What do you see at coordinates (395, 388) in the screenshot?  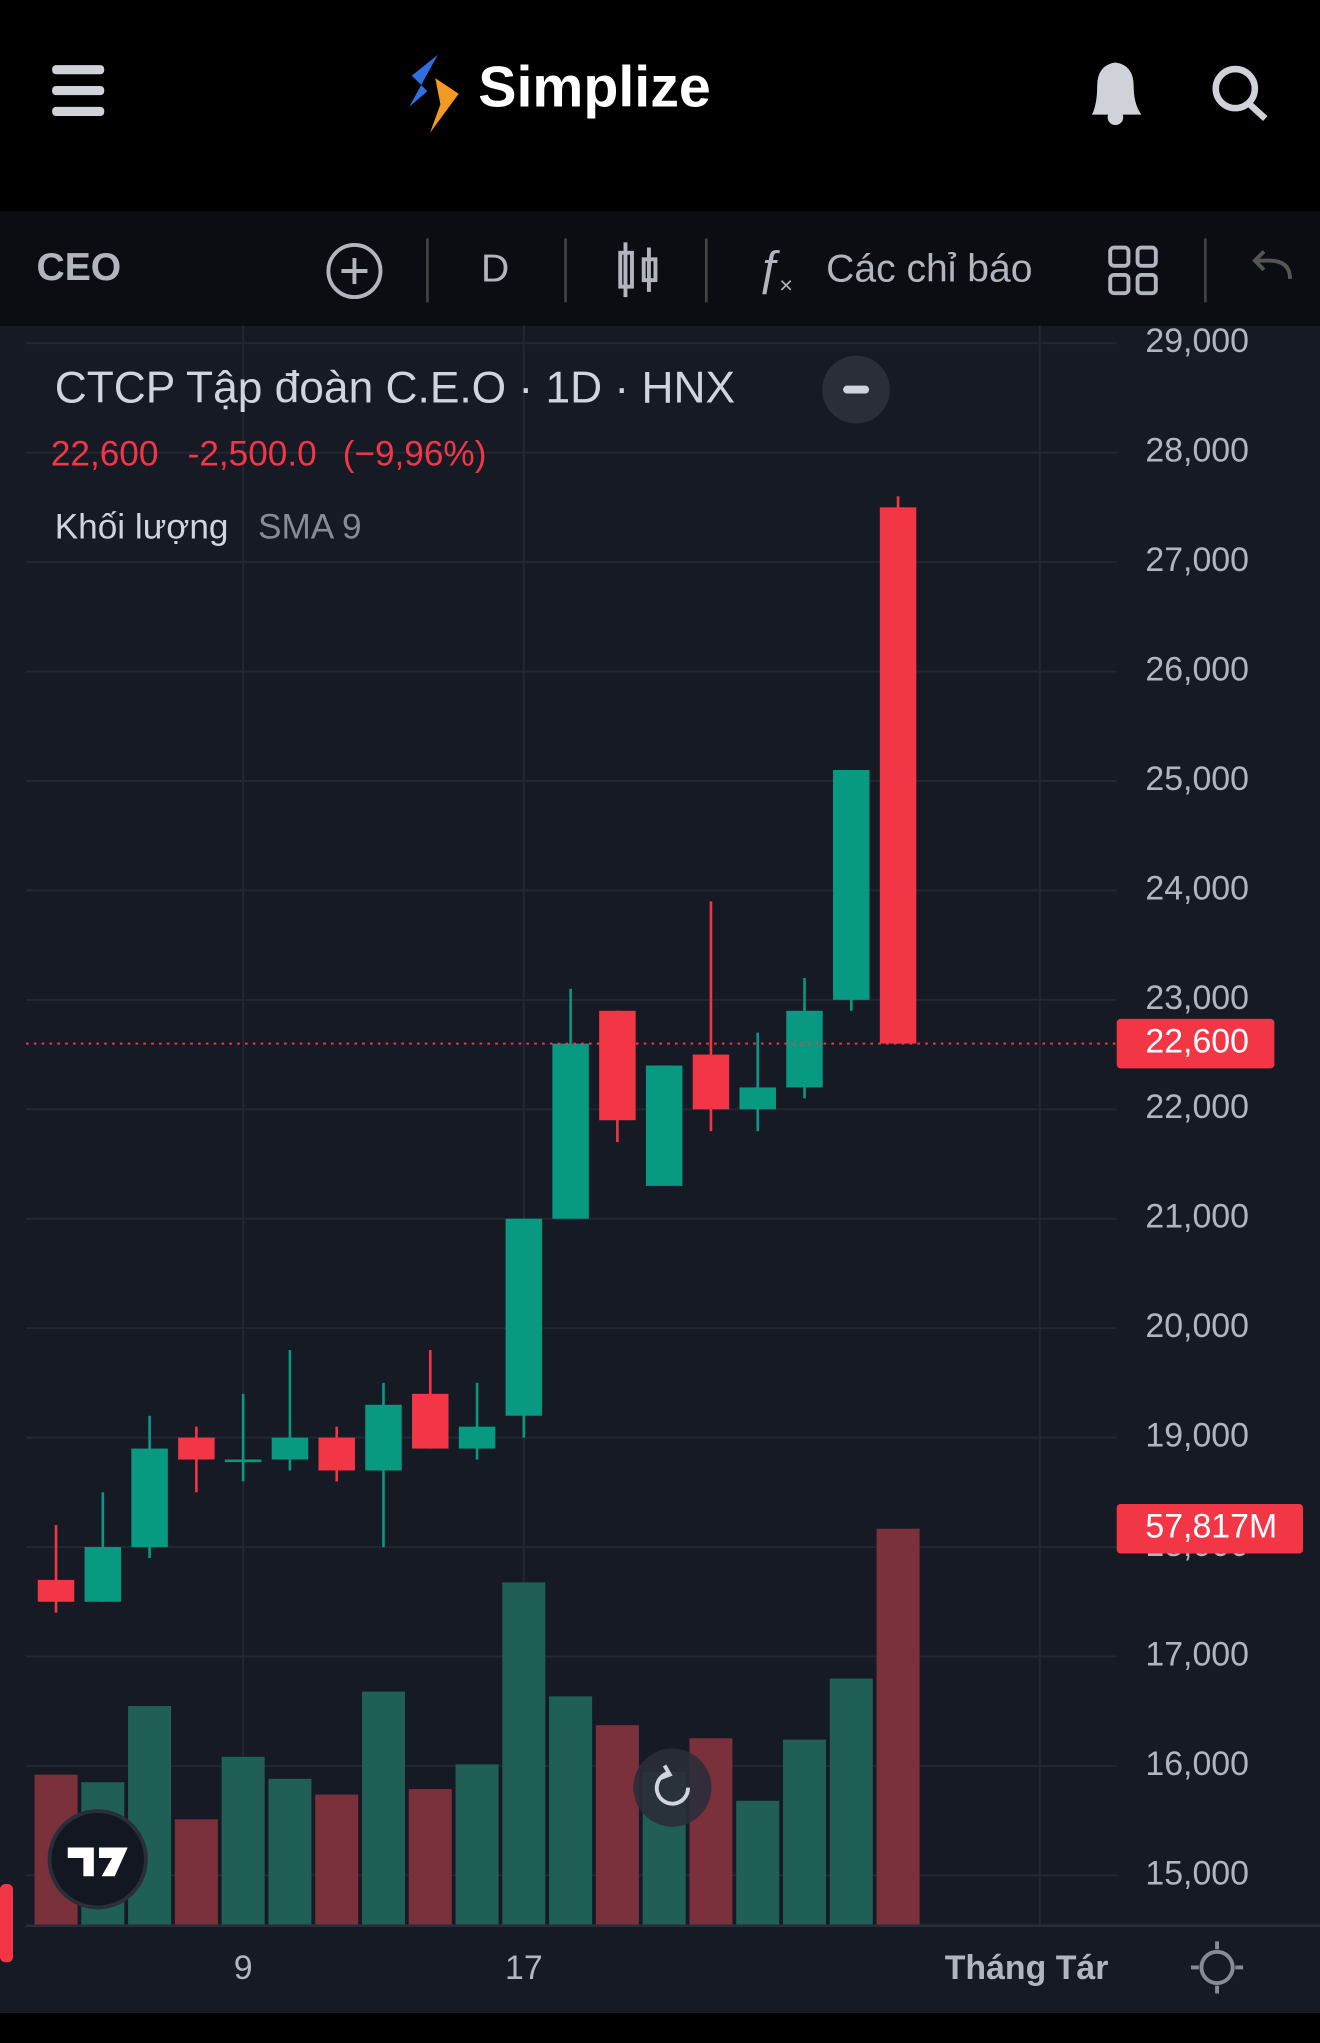 I see `legend-title: CTCP Tập đoàn C.E.O · 1D · HNX` at bounding box center [395, 388].